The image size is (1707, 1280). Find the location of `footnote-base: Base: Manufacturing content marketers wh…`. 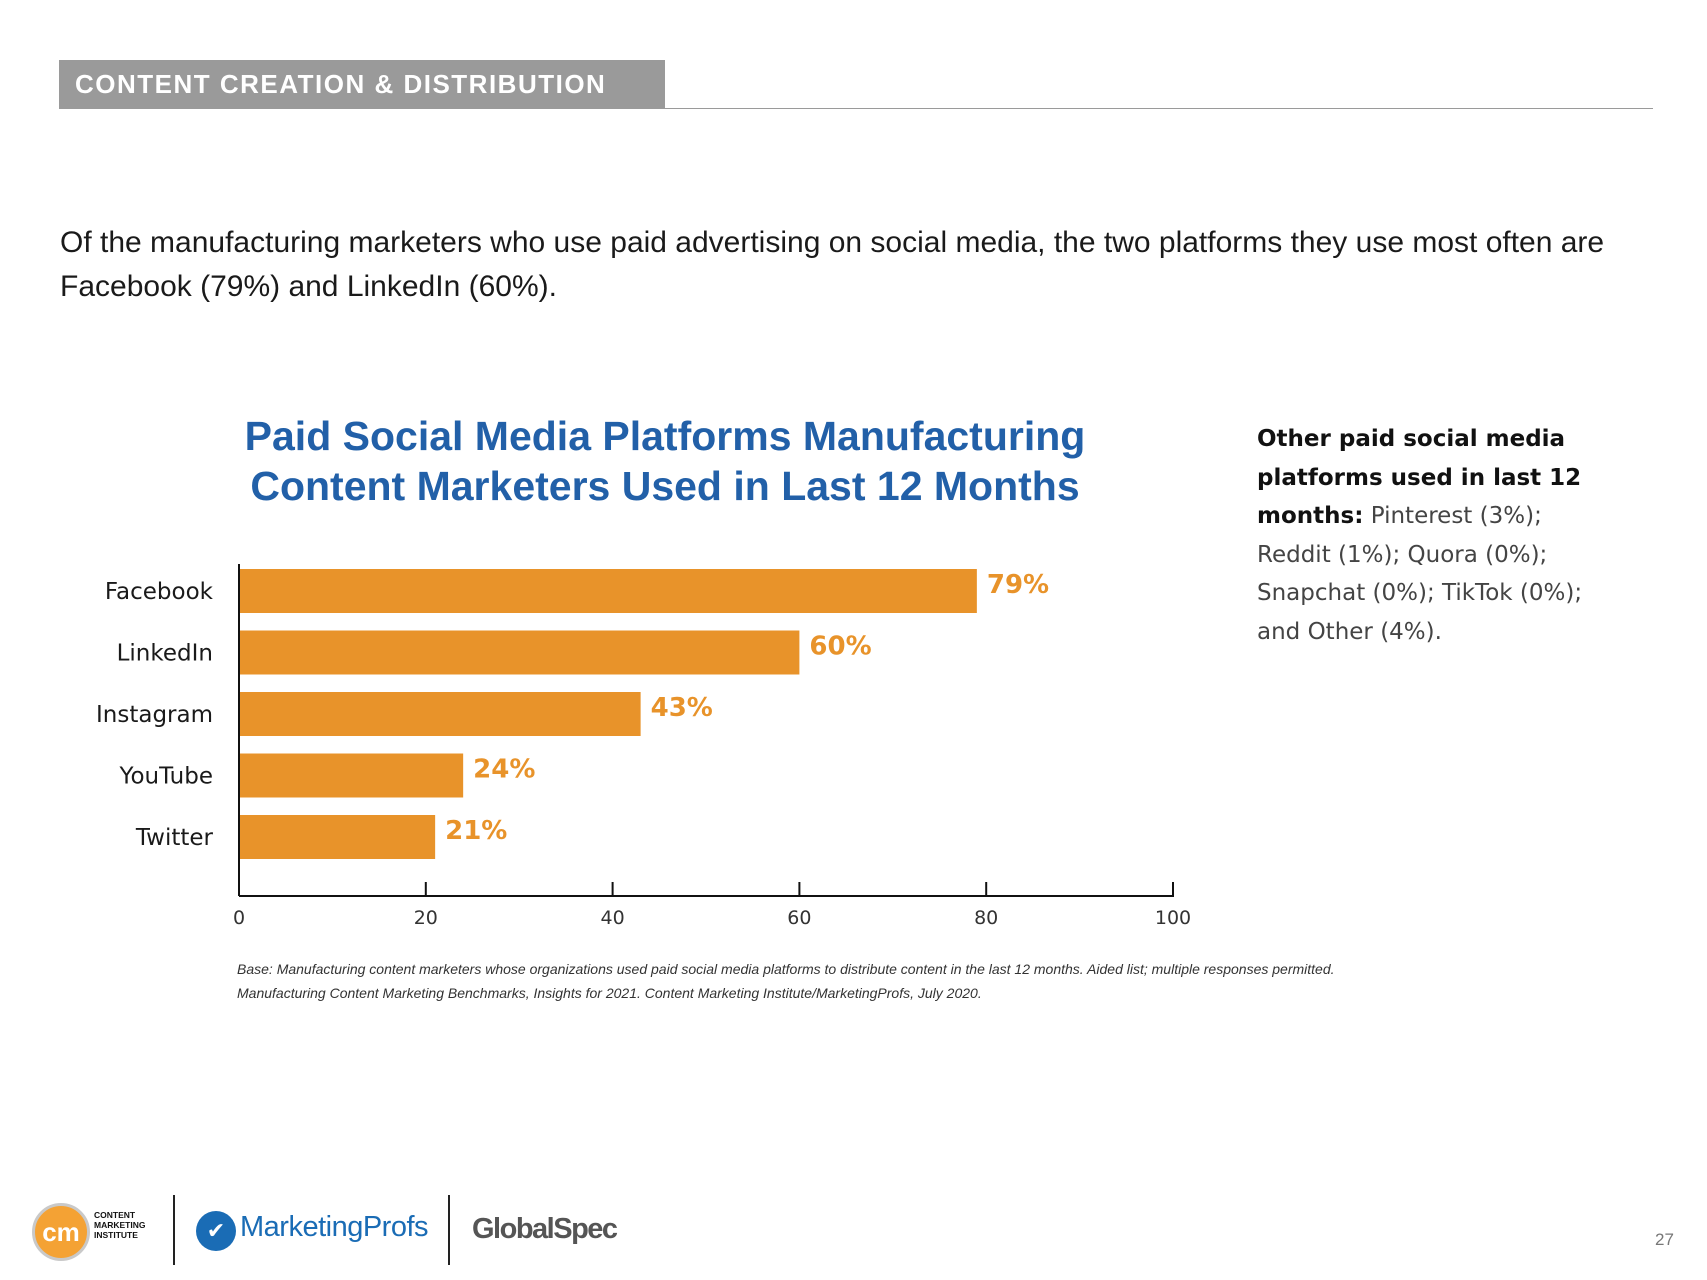

footnote-base: Base: Manufacturing content marketers wh… is located at coordinates (786, 969).